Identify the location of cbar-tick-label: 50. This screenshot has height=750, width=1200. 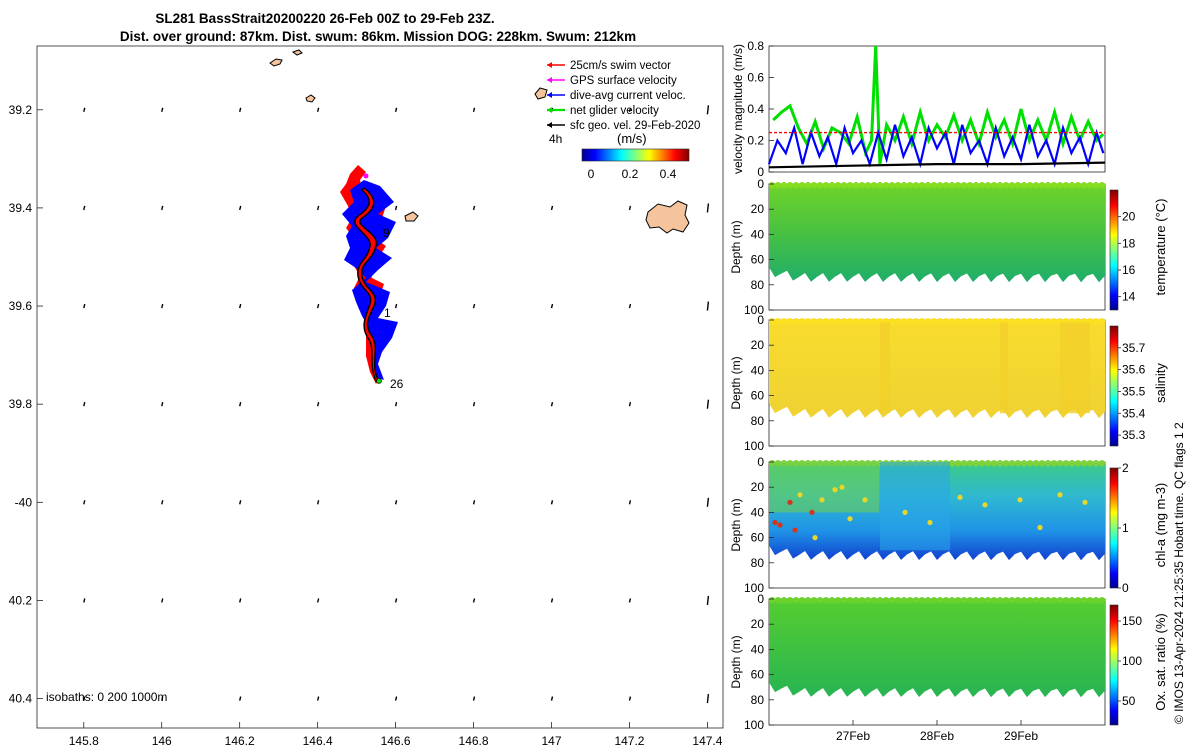
(1129, 701).